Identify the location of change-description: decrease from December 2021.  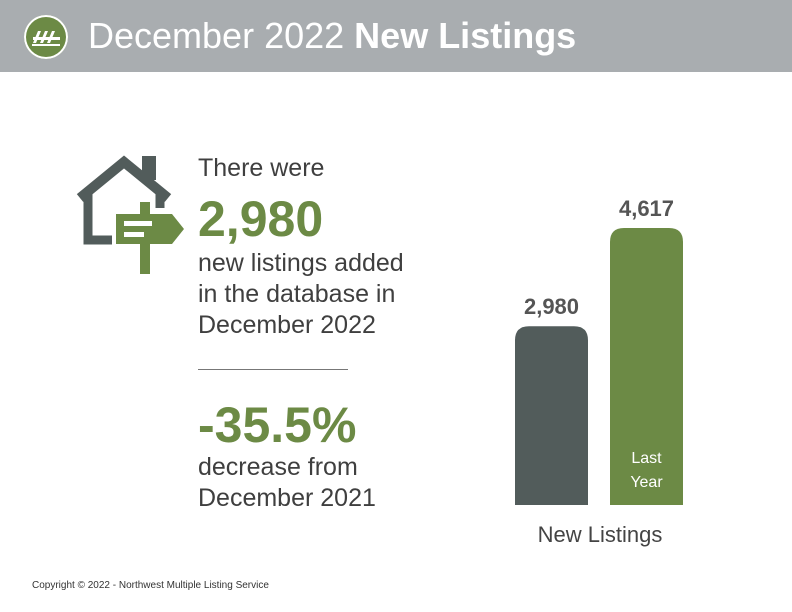
(287, 483).